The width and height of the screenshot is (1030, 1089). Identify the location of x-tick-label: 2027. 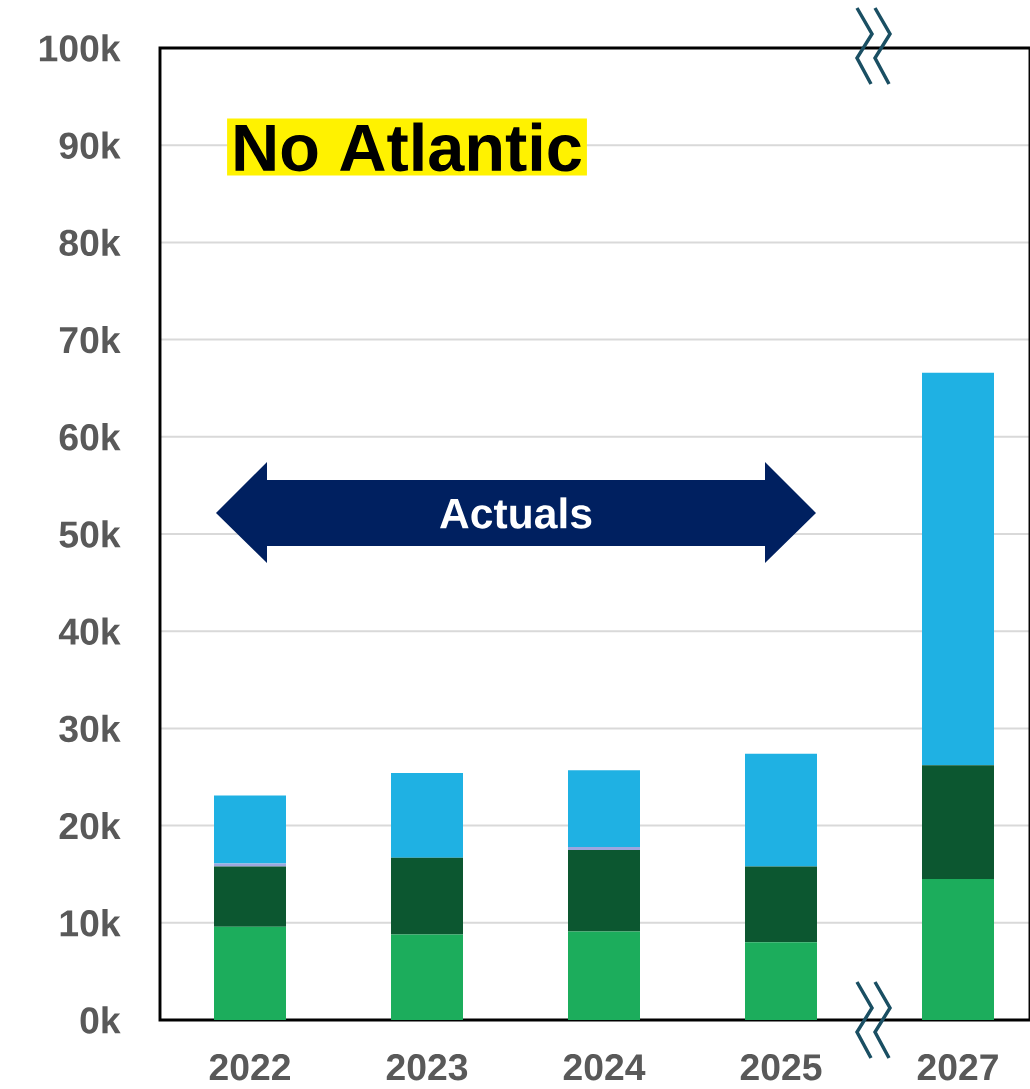
(957, 1067).